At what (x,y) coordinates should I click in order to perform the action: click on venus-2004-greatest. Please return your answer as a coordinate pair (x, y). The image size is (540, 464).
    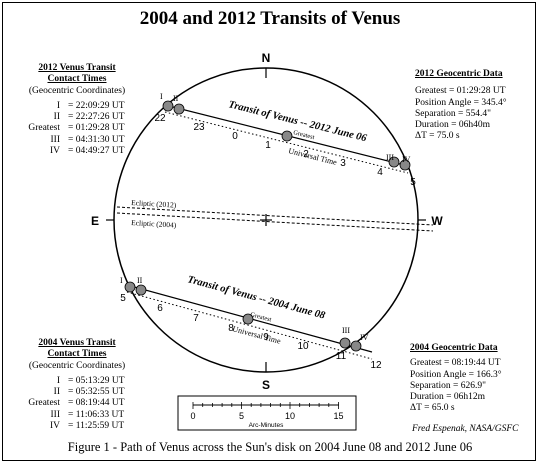
    Looking at the image, I should click on (248, 319).